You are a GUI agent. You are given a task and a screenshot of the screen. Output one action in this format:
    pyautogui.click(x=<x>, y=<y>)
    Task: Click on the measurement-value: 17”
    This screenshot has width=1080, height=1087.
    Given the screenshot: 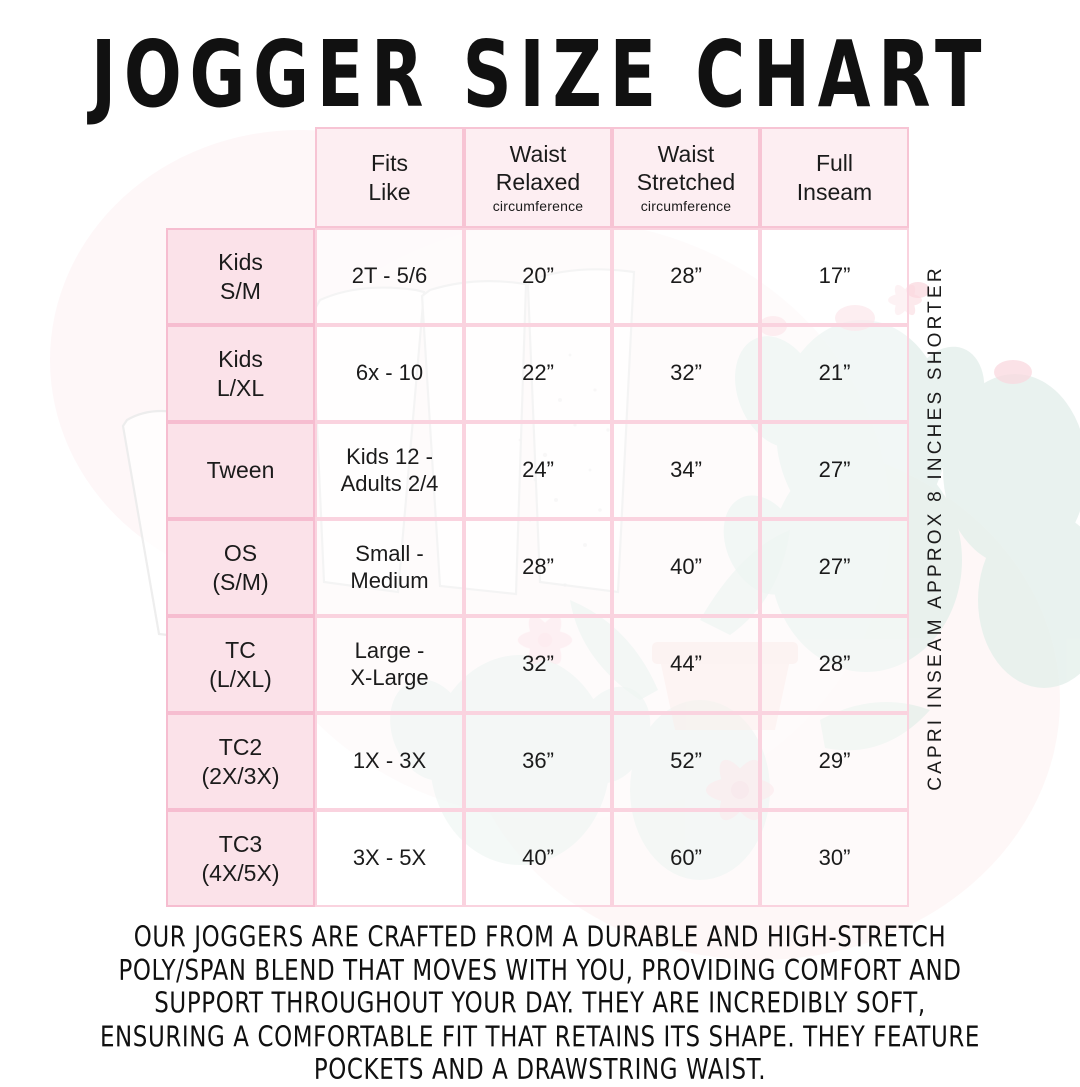 What is the action you would take?
    pyautogui.click(x=834, y=276)
    